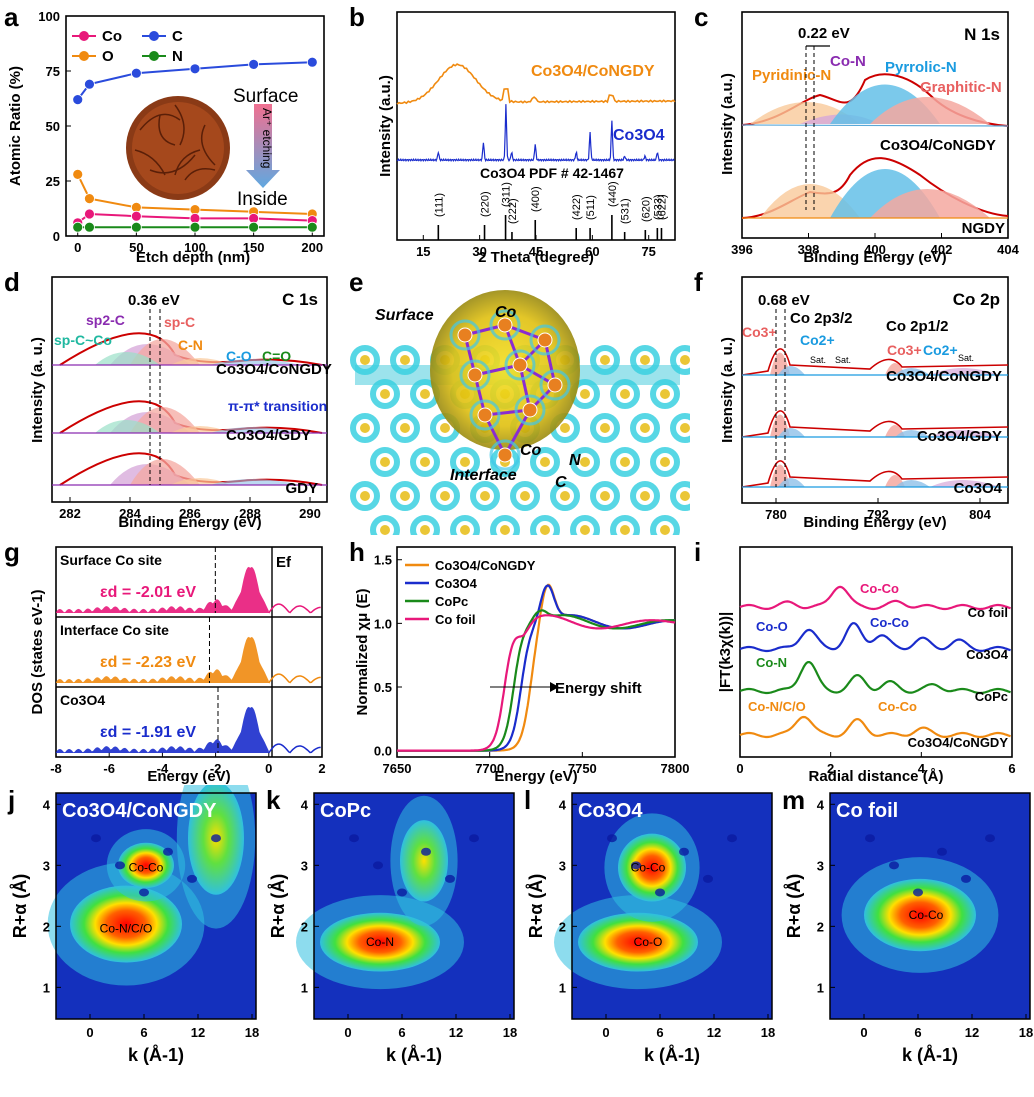 The image size is (1034, 1097). Describe the element at coordinates (397, 768) in the screenshot. I see `h-xtick: 7650` at that location.